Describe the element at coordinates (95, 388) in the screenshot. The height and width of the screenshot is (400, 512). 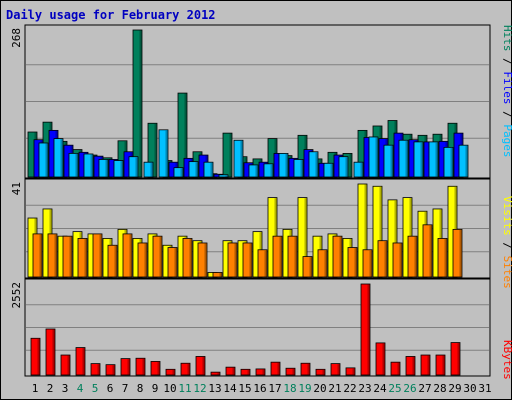
I see `x-tick-label: 5` at that location.